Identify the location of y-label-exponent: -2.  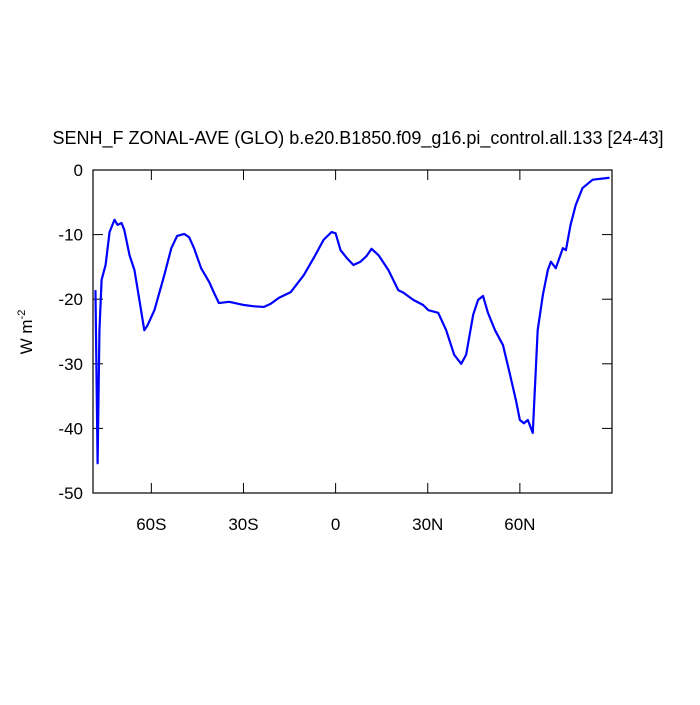
(22, 315).